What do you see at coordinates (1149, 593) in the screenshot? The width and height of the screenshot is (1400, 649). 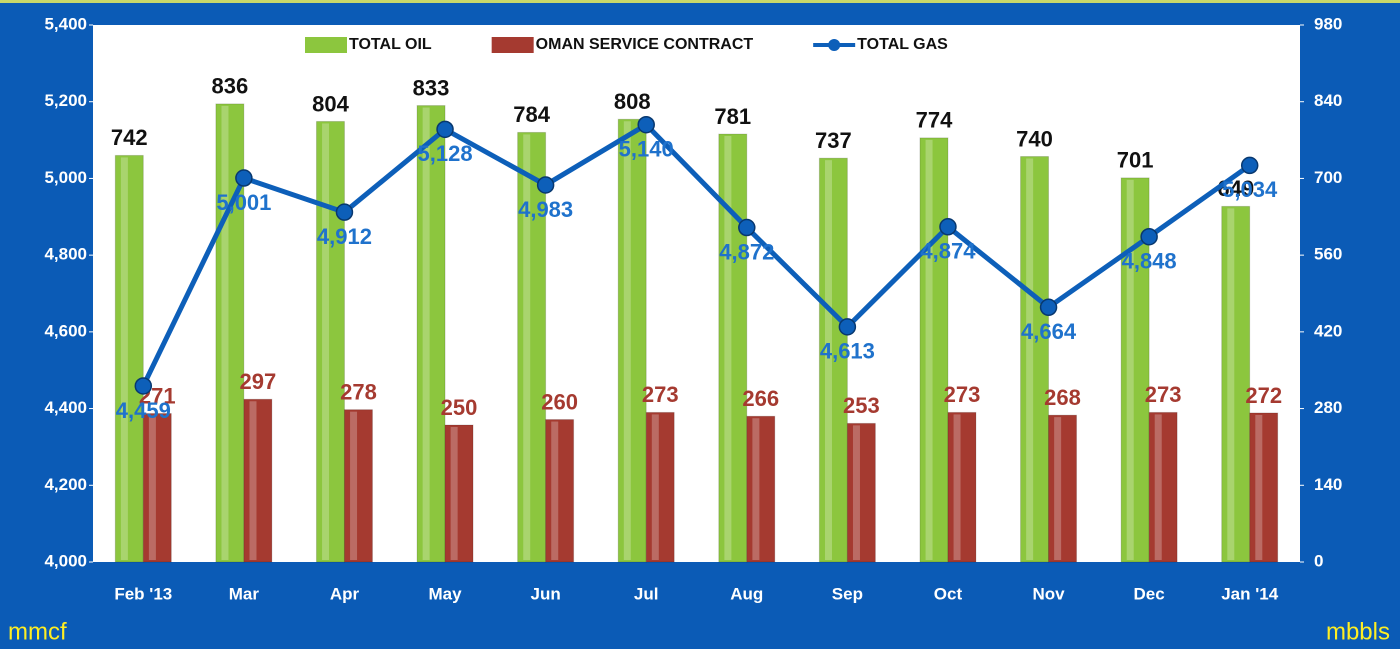 I see `x-tick-label: Dec` at bounding box center [1149, 593].